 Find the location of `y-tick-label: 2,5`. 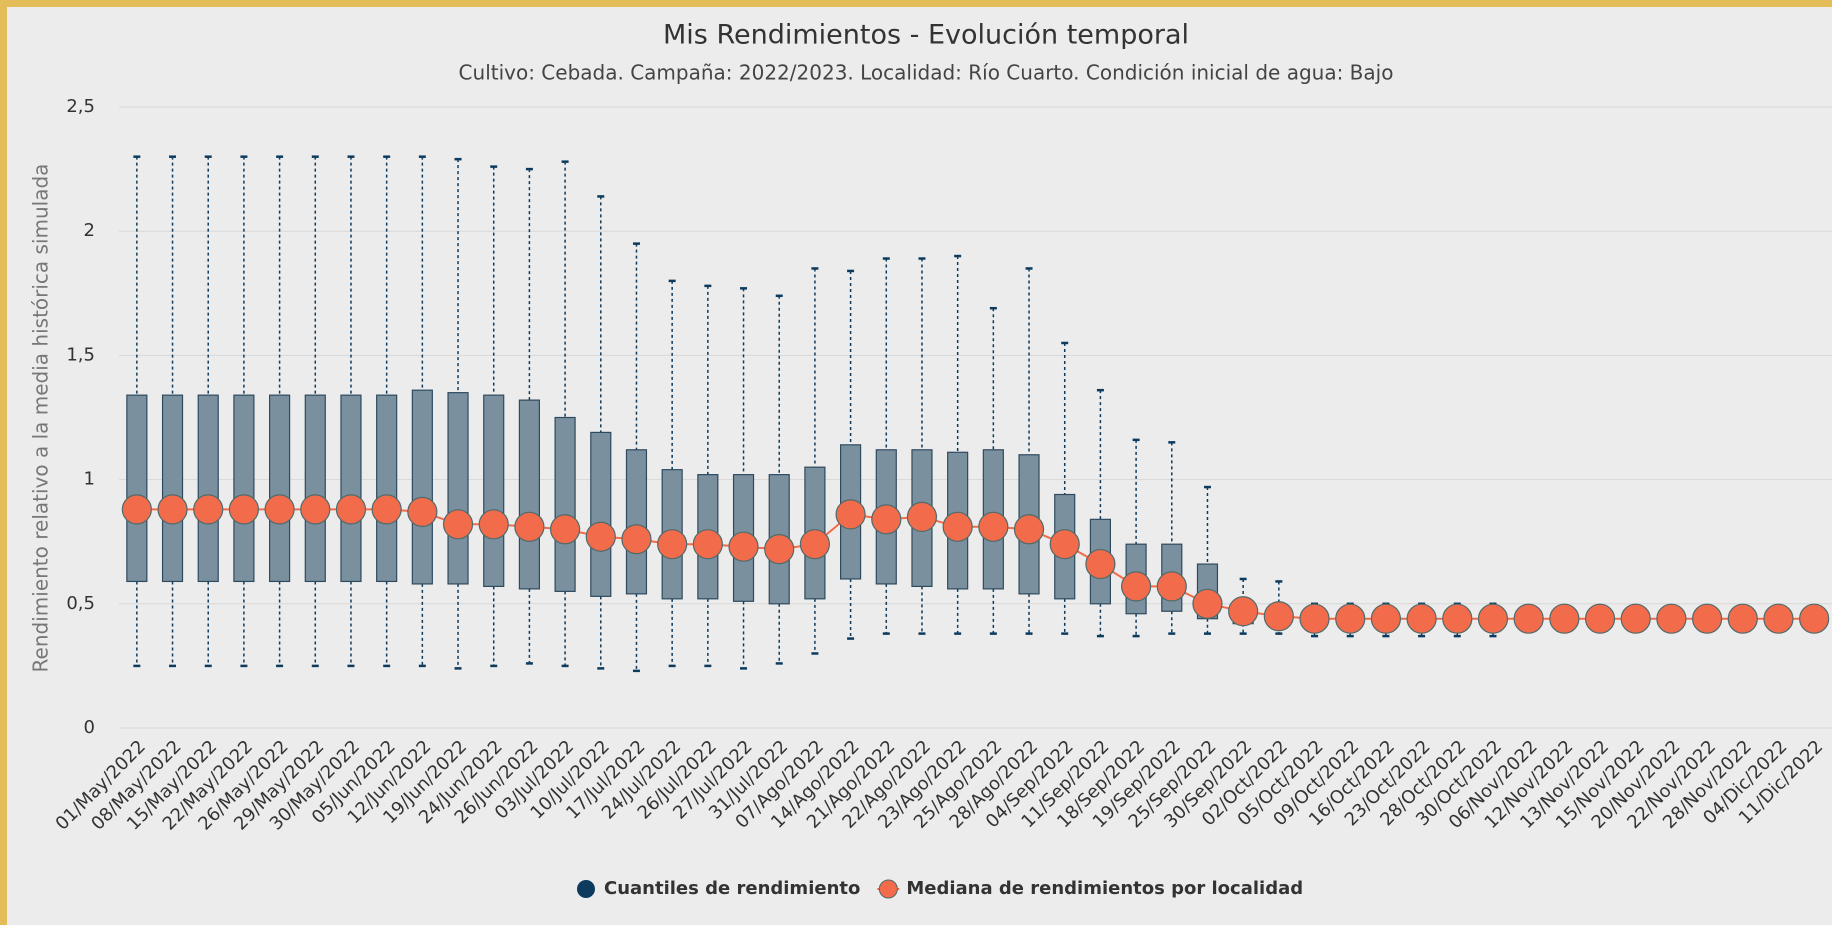

y-tick-label: 2,5 is located at coordinates (80, 106).